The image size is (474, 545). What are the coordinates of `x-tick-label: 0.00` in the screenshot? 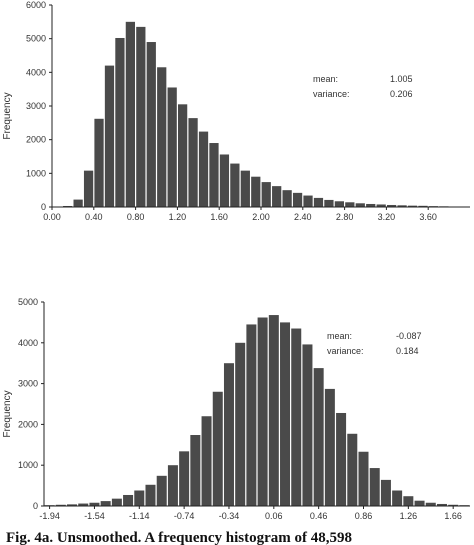 It's located at (52, 217).